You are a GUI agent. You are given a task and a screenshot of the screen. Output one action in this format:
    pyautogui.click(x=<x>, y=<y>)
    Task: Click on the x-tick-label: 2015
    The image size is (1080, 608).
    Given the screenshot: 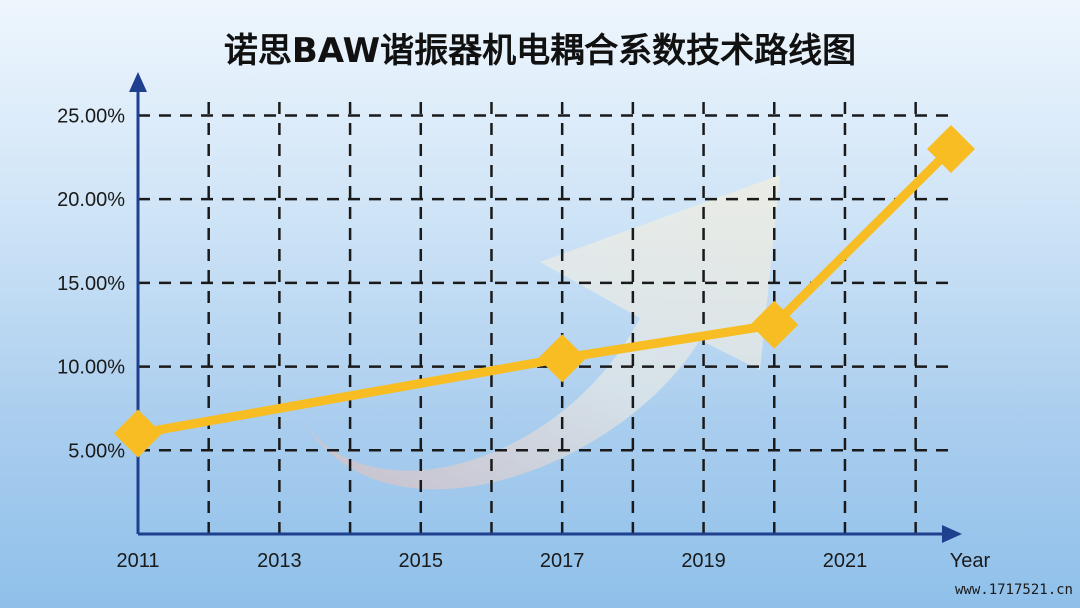 What is the action you would take?
    pyautogui.click(x=421, y=561)
    